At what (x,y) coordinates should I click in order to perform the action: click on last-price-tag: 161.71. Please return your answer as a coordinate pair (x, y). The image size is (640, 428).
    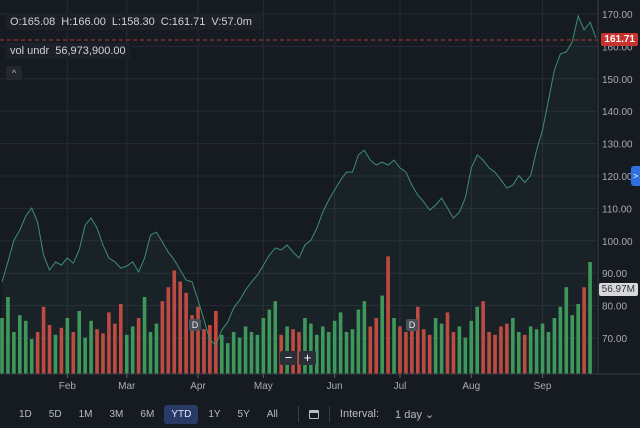
    Looking at the image, I should click on (619, 39).